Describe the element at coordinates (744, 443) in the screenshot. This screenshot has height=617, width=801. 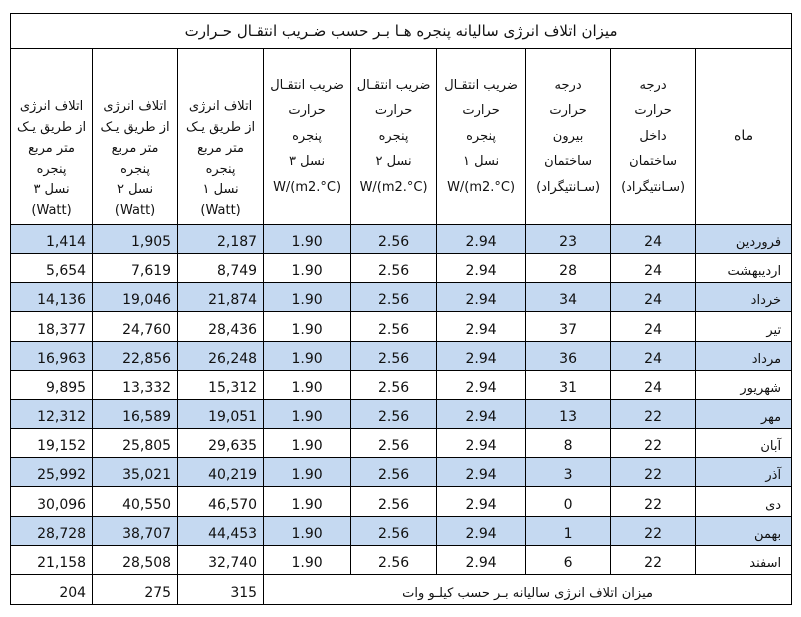
I see `month-cell: آبان` at that location.